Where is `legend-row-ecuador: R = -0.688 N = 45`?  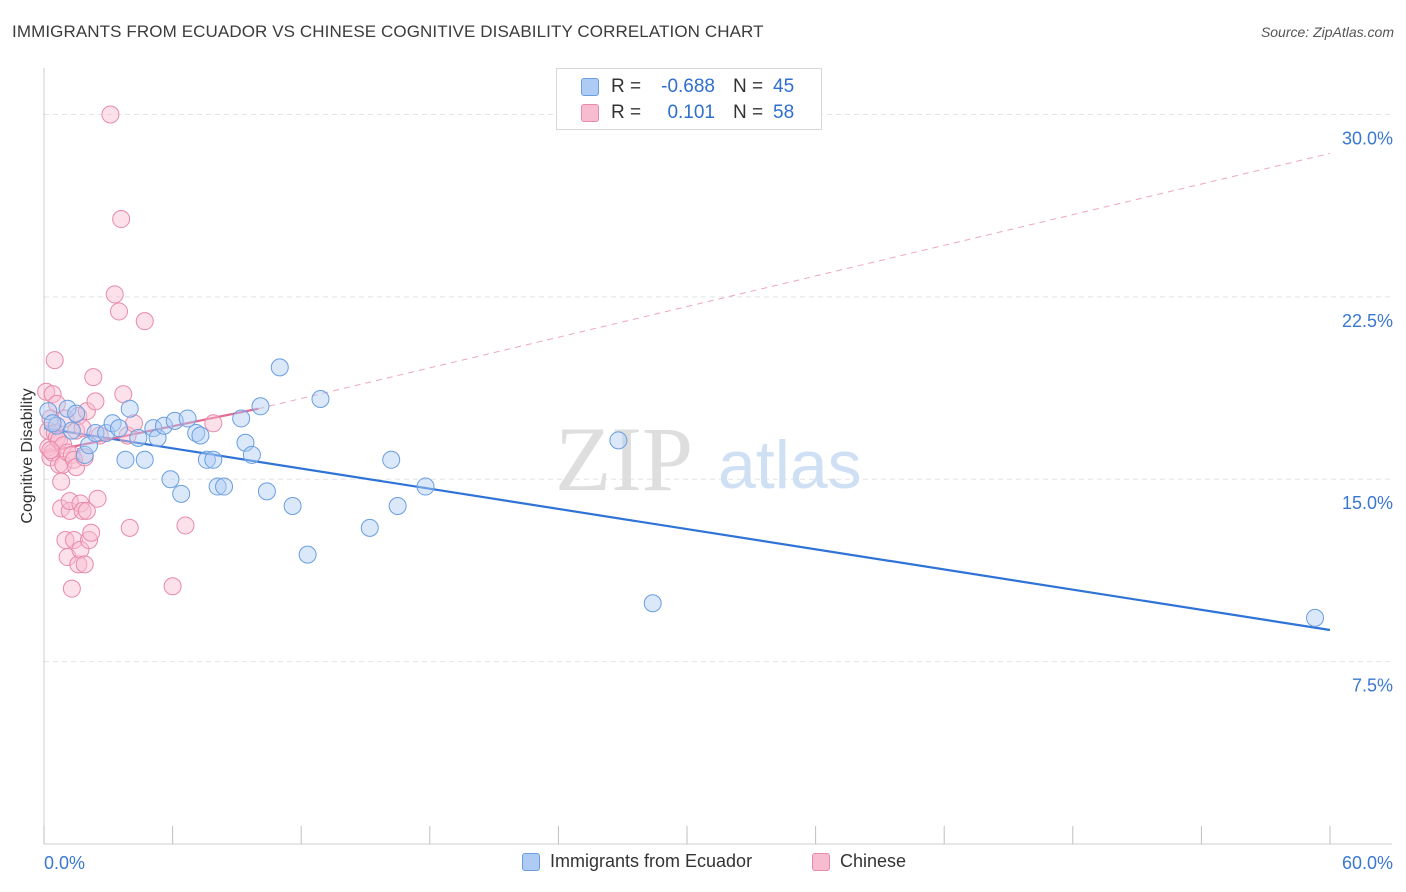 legend-row-ecuador: R = -0.688 N = 45 is located at coordinates (687, 87).